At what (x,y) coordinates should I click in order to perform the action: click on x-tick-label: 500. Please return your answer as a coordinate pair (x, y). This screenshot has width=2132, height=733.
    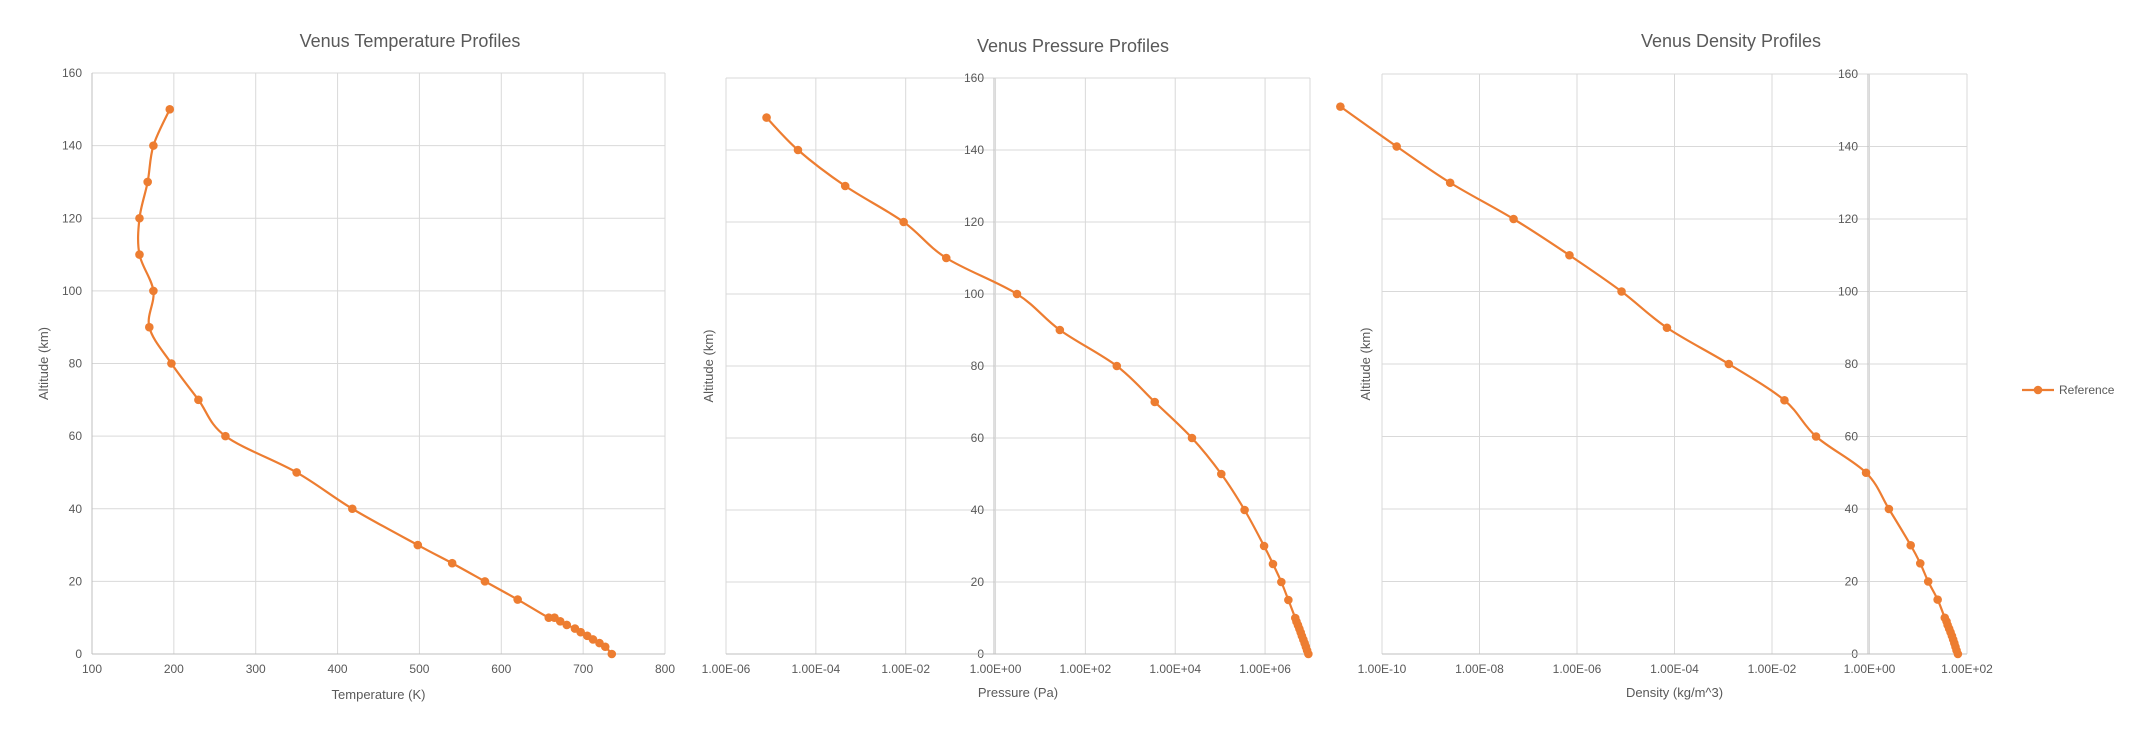
    Looking at the image, I should click on (419, 669).